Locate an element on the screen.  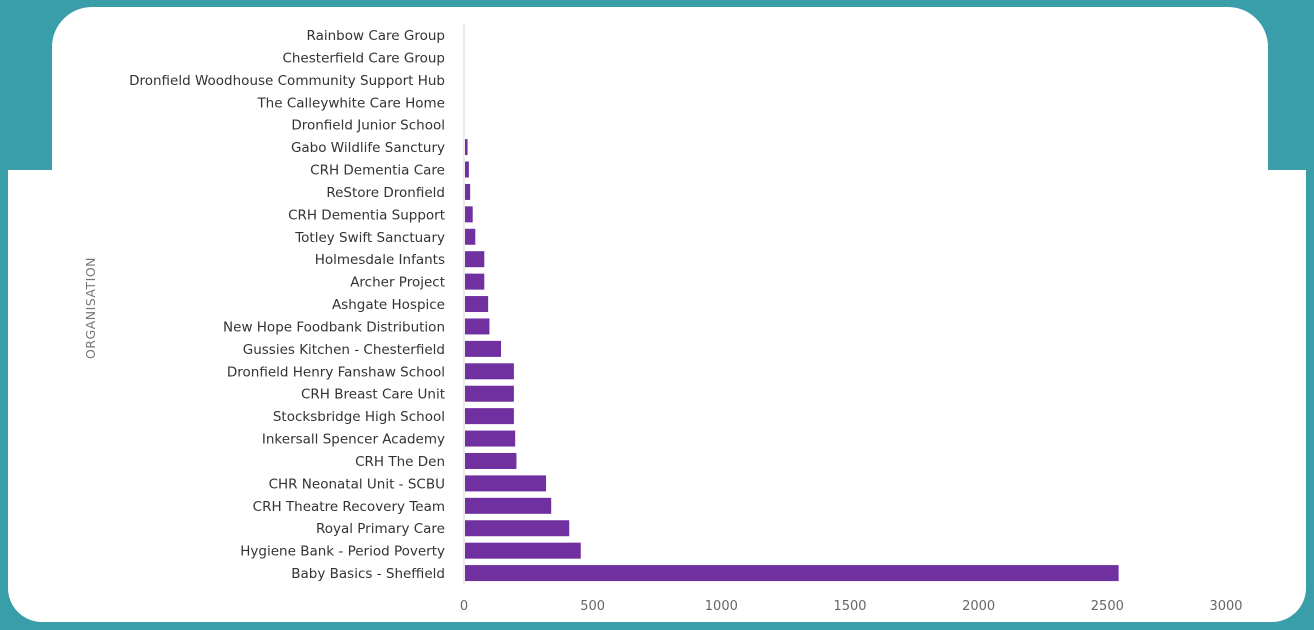
category-label: New Hope Foodbank Distribution is located at coordinates (334, 327).